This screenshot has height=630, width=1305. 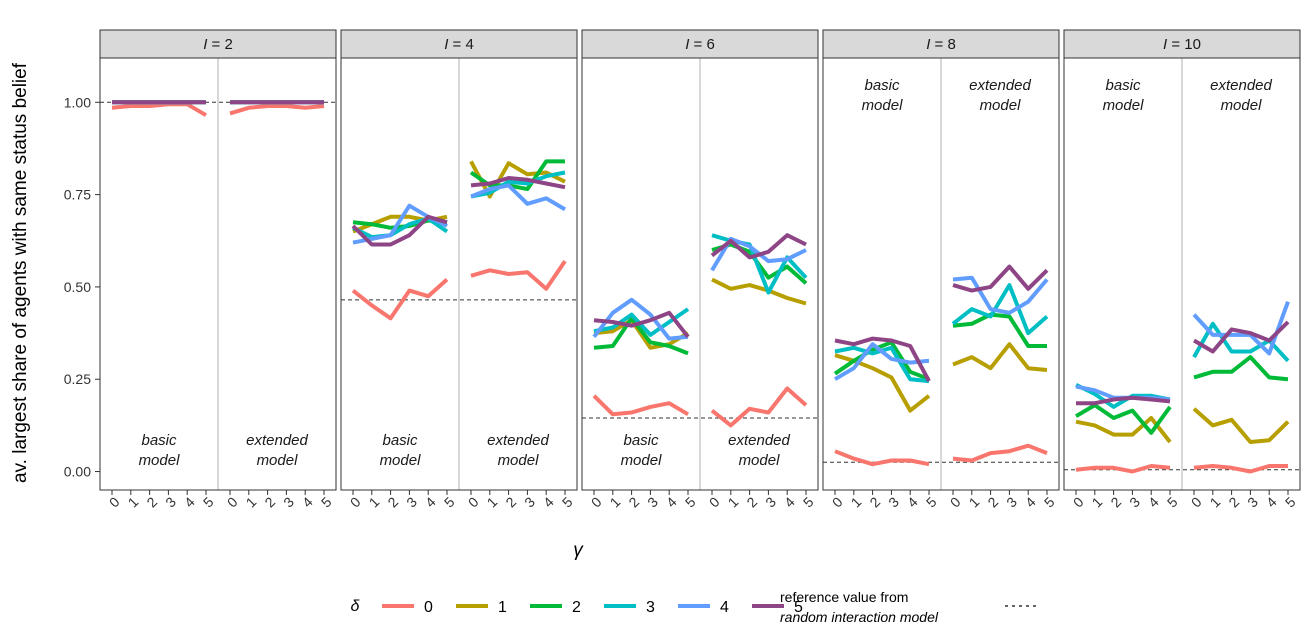 What do you see at coordinates (459, 44) in the screenshot?
I see `facet-strip-label: I = 4` at bounding box center [459, 44].